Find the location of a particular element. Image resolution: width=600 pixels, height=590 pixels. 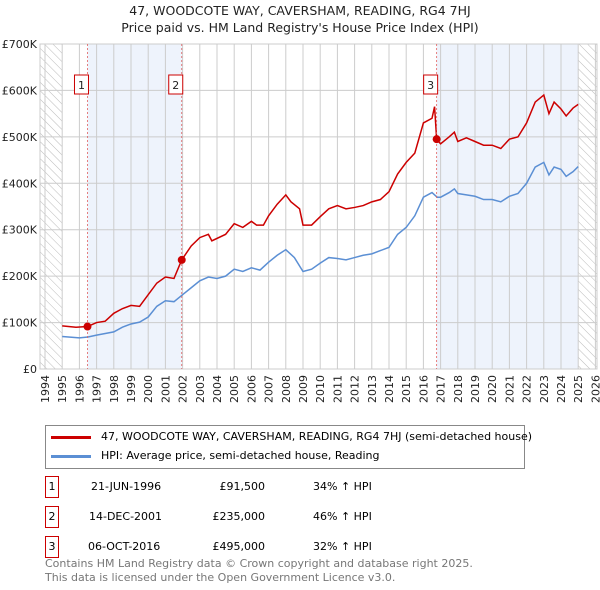

sale-hpi: 46% ↑ HPI is located at coordinates (342, 516).